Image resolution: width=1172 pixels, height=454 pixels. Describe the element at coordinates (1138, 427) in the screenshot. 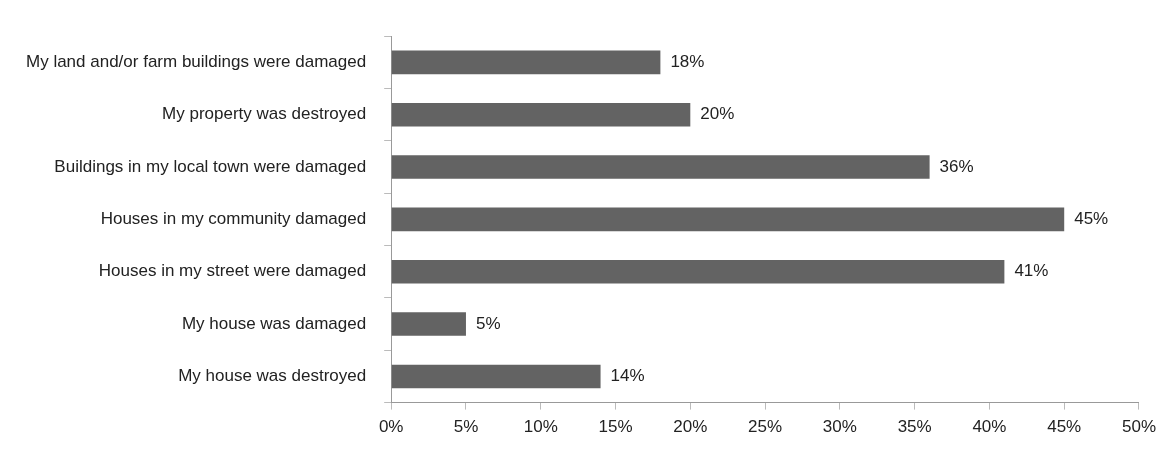

I see `x-tick-label: 50%` at that location.